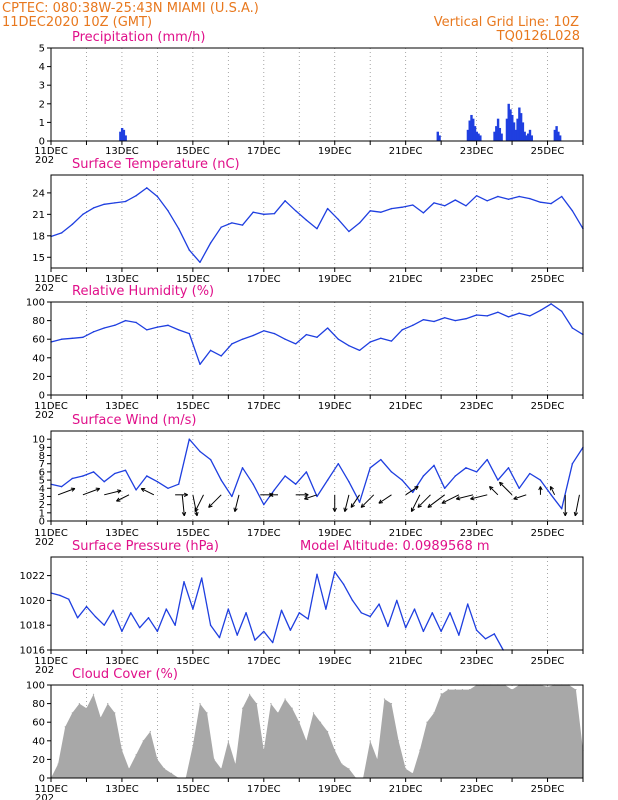  Describe the element at coordinates (406, 533) in the screenshot. I see `x-tick-label: 21DEC` at that location.